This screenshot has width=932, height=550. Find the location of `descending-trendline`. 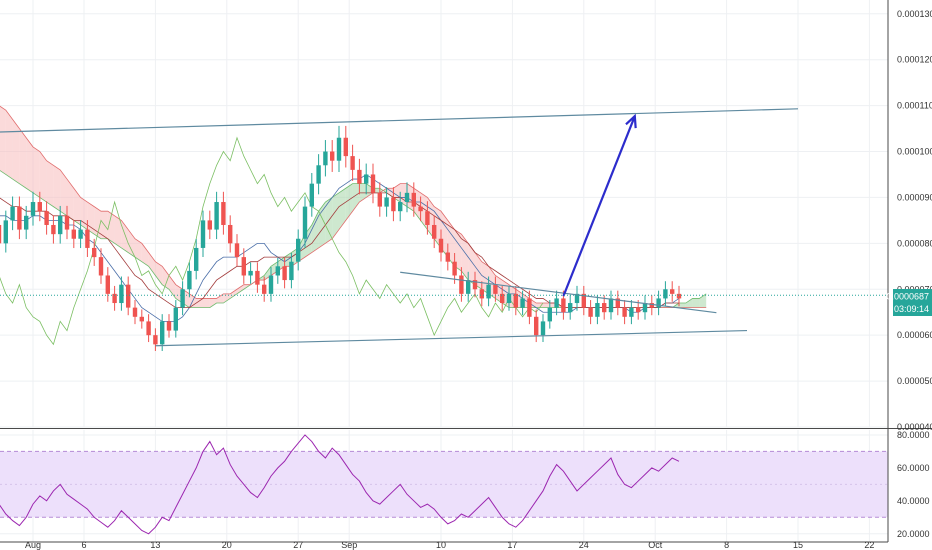

descending-trendline is located at coordinates (558, 292).